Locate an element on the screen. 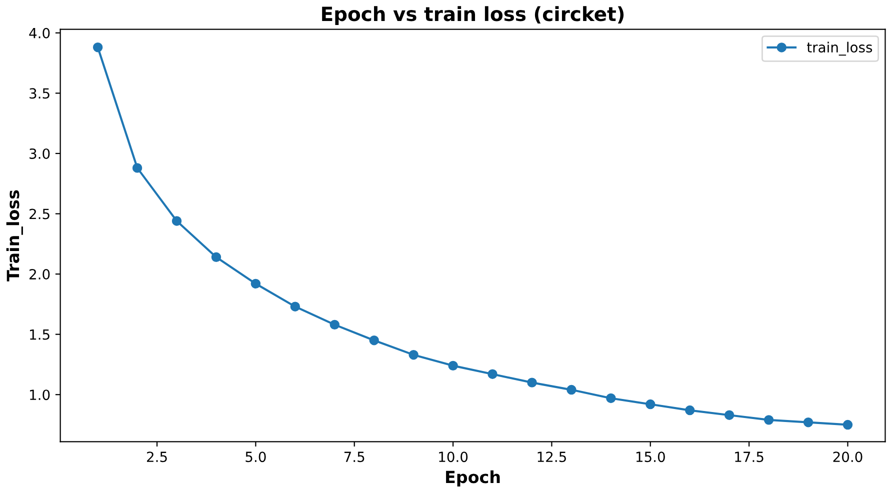 Image resolution: width=887 pixels, height=488 pixels. y-tick-label: 2.5 is located at coordinates (40, 214).